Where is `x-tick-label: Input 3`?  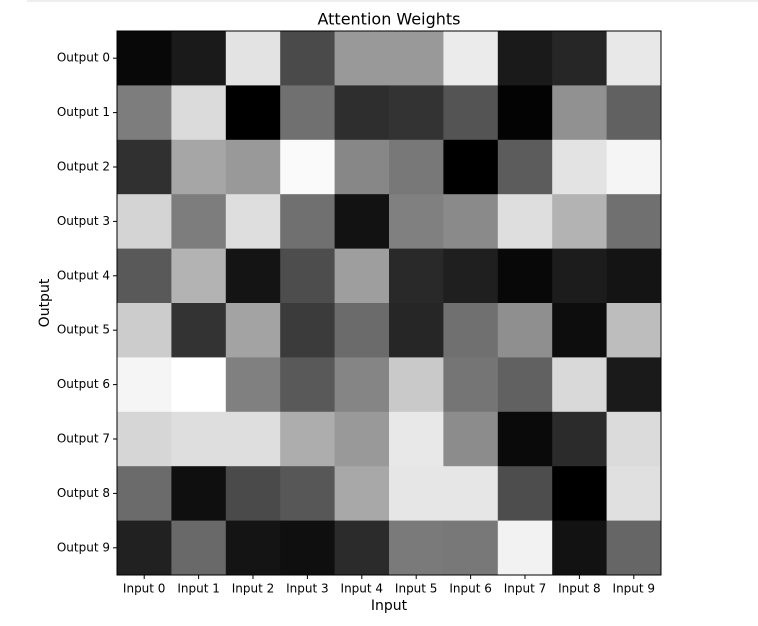
x-tick-label: Input 3 is located at coordinates (307, 589).